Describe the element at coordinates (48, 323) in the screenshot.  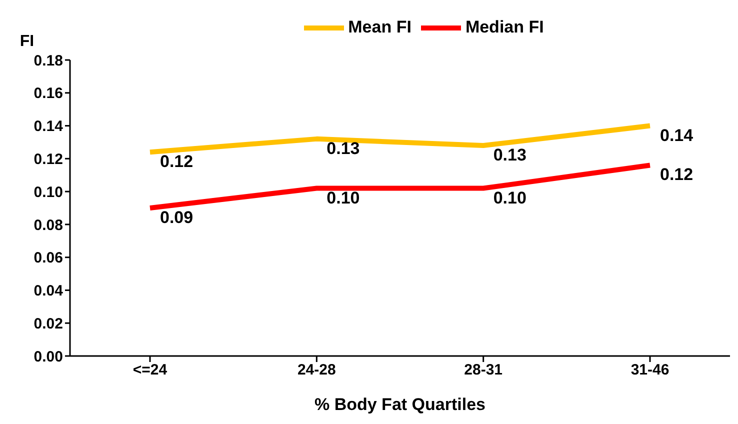
I see `y-tick-label: 0.02` at that location.